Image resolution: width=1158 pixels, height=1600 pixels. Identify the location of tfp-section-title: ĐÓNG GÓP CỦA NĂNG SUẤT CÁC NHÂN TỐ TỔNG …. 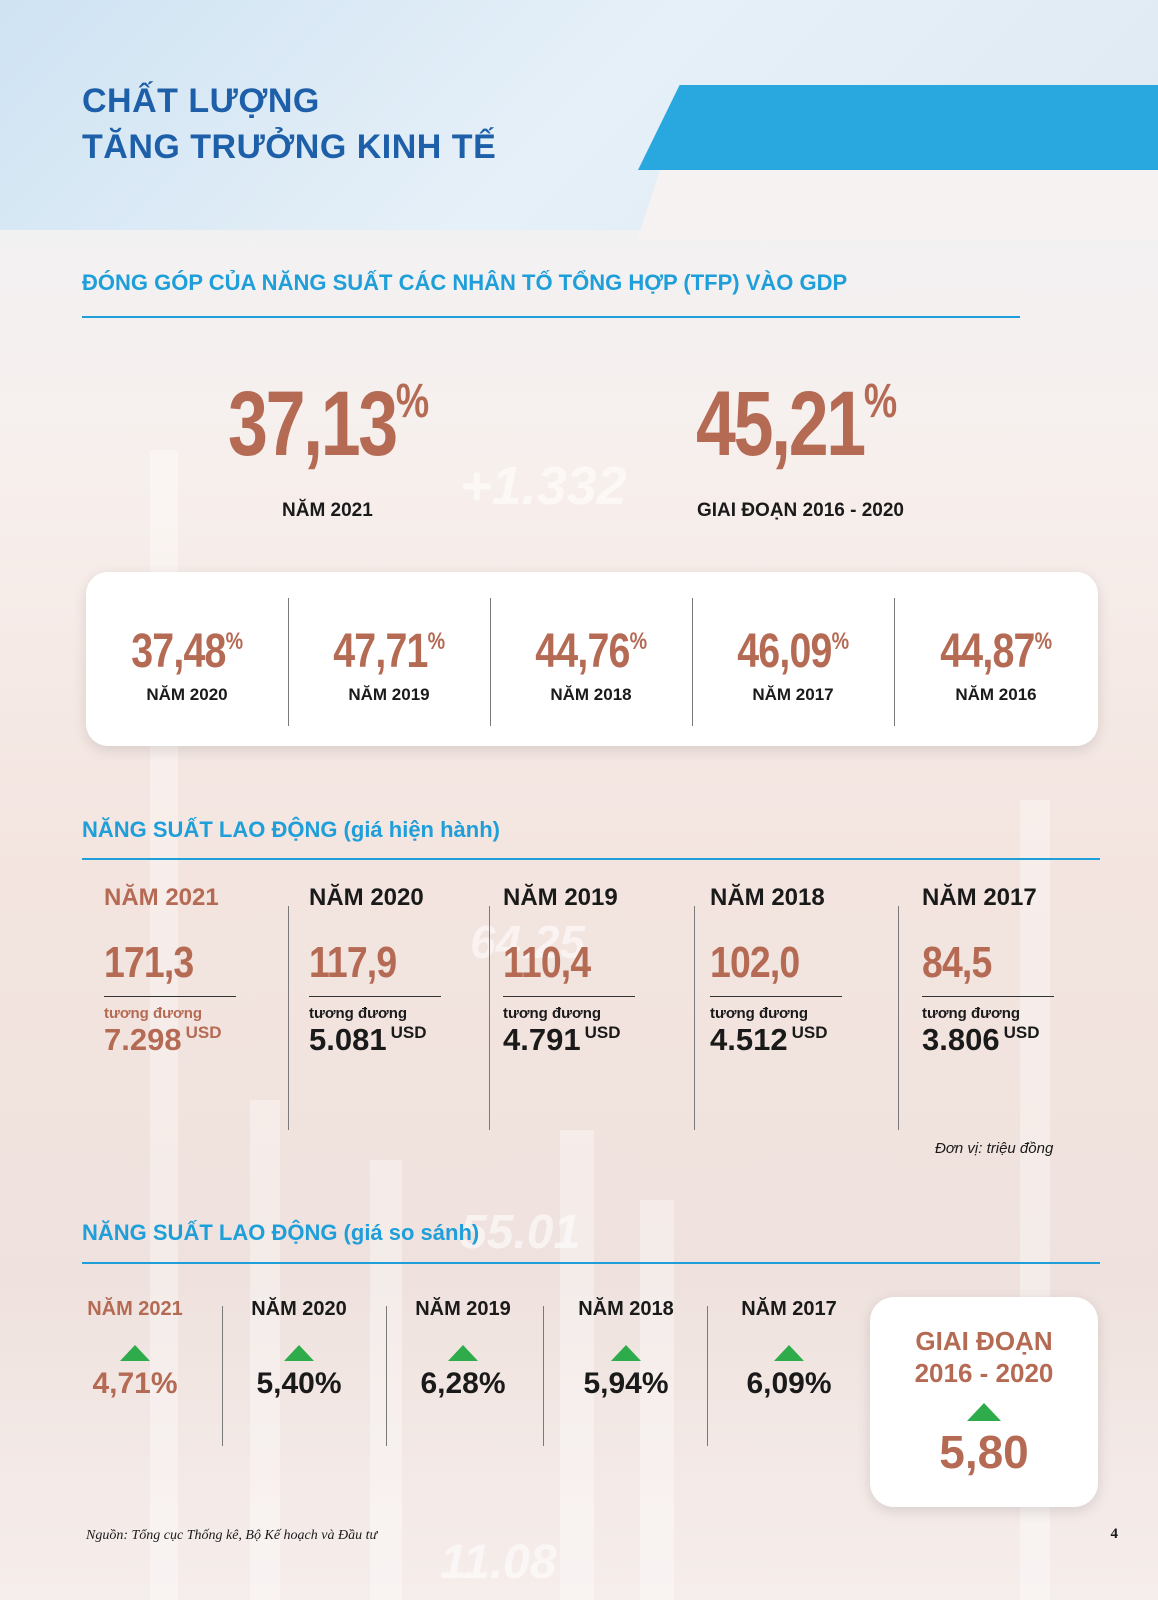
(465, 282).